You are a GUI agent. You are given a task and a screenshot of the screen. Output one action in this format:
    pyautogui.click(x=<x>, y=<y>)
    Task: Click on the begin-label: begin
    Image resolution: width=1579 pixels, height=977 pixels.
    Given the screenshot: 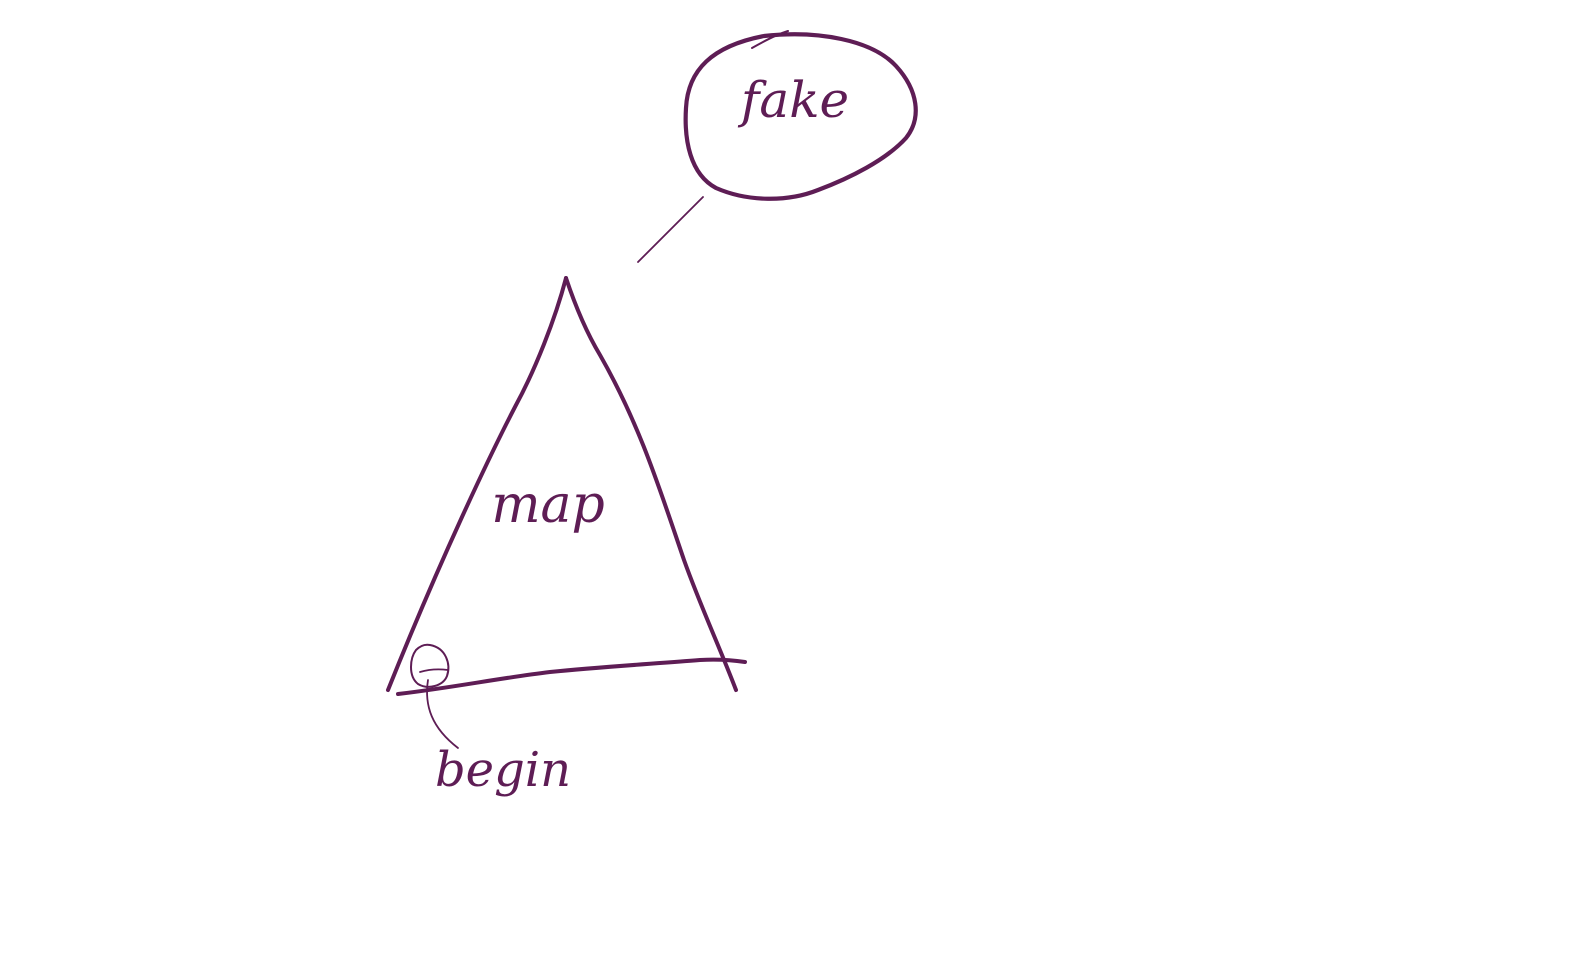 What is the action you would take?
    pyautogui.click(x=503, y=770)
    